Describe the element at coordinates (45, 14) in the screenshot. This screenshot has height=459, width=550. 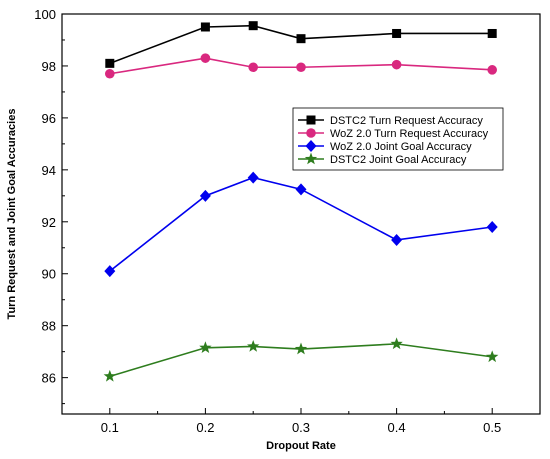
I see `y-tick-label: 100` at that location.